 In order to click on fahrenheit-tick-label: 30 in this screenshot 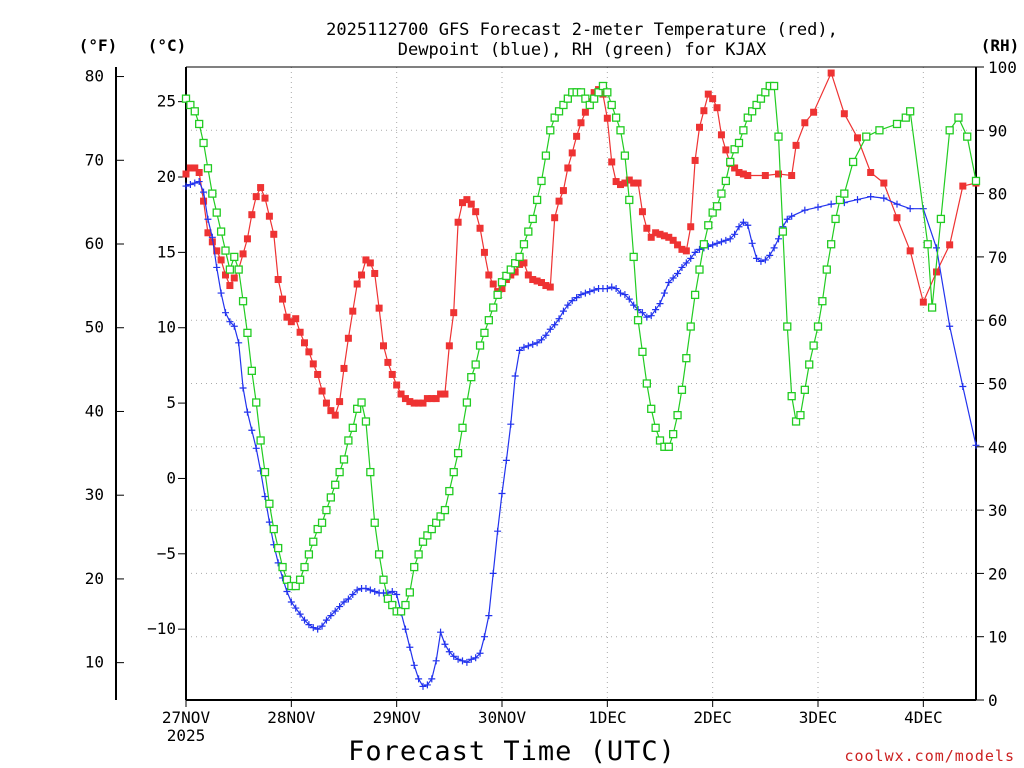, I will do `click(94, 494)`.